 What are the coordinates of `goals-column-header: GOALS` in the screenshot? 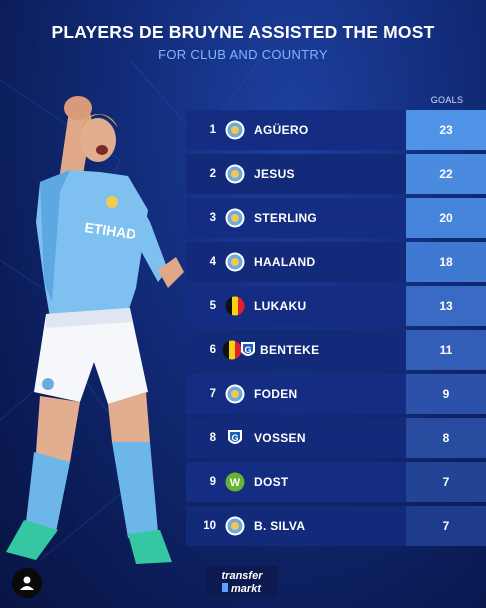 It's located at (447, 100).